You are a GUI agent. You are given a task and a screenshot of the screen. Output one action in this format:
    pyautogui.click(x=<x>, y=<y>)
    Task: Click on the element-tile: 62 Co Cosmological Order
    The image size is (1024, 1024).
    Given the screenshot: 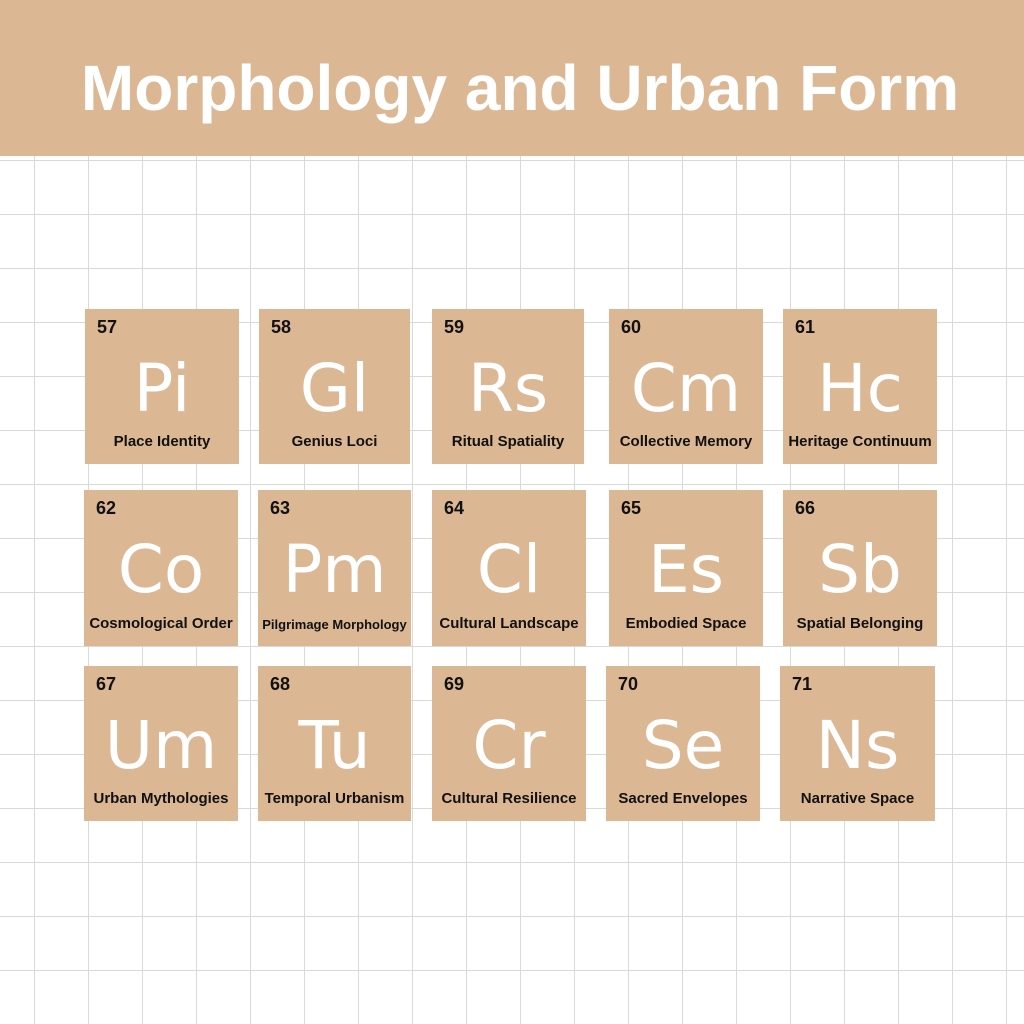 What is the action you would take?
    pyautogui.click(x=161, y=568)
    